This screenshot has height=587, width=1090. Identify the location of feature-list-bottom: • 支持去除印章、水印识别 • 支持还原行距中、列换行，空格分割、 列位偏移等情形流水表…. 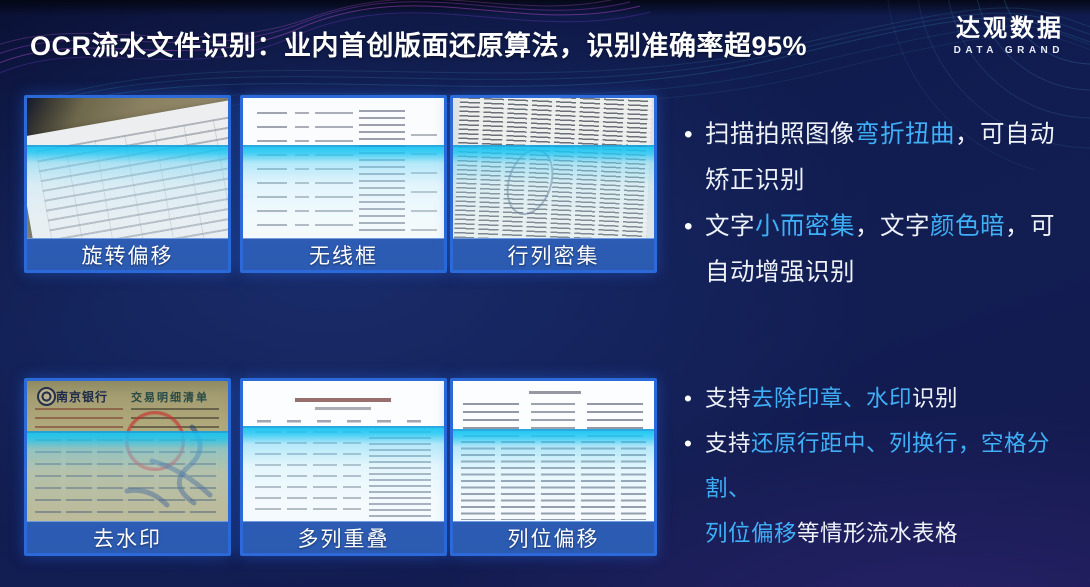
(886, 466).